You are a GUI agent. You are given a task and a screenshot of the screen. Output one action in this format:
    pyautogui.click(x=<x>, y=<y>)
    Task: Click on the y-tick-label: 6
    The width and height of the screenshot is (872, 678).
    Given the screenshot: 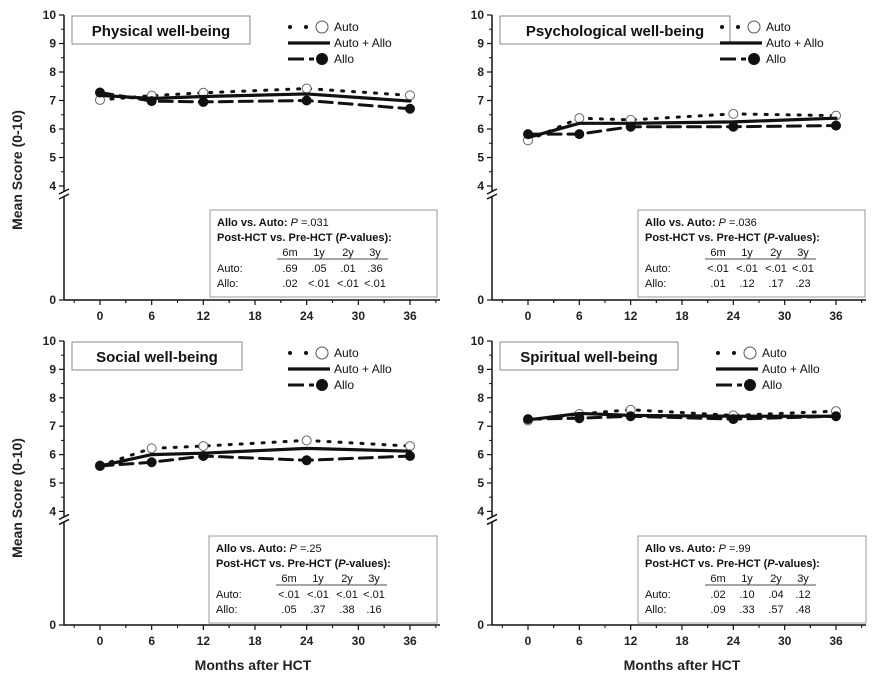 What is the action you would take?
    pyautogui.click(x=52, y=455)
    